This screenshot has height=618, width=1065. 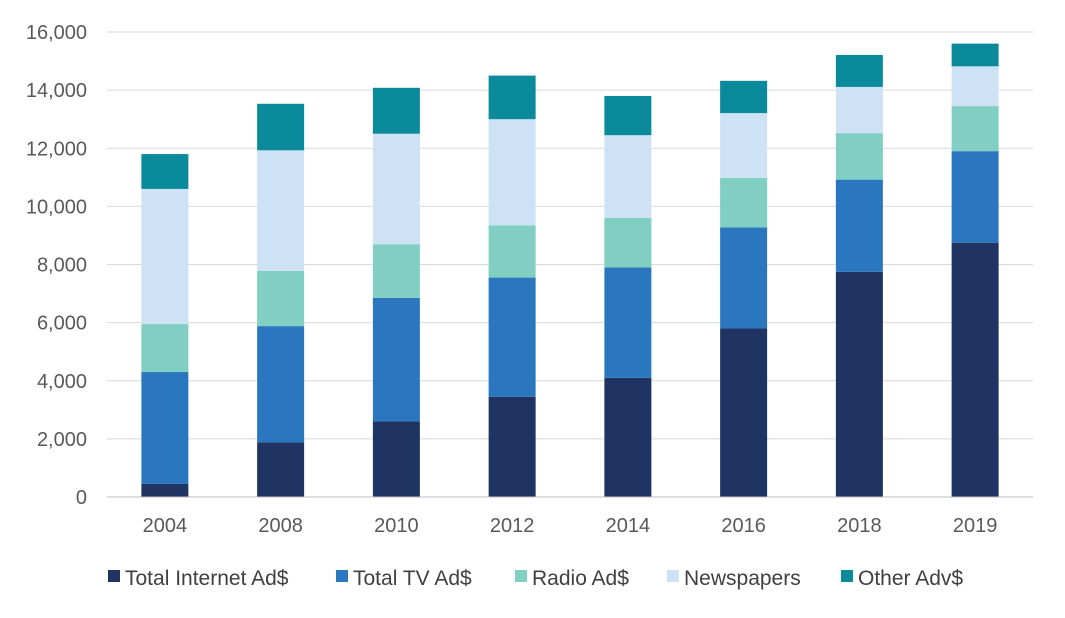 I want to click on x-tick-label: 2012, so click(x=512, y=526).